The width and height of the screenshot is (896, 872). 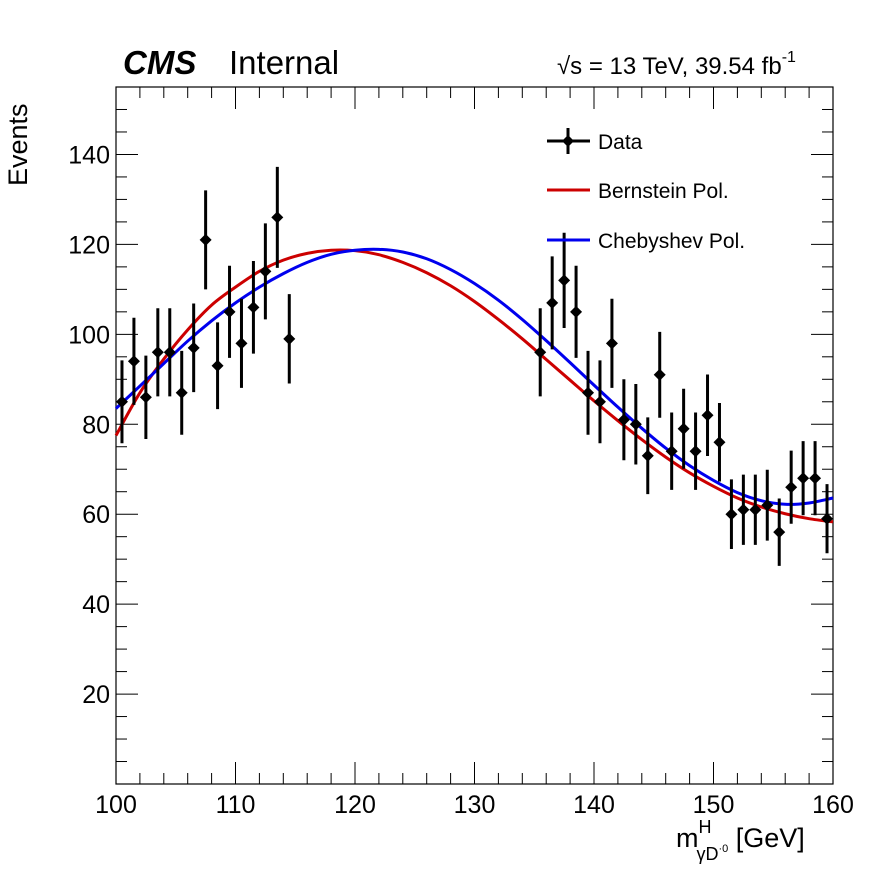 What do you see at coordinates (568, 141) in the screenshot?
I see `legend-marker` at bounding box center [568, 141].